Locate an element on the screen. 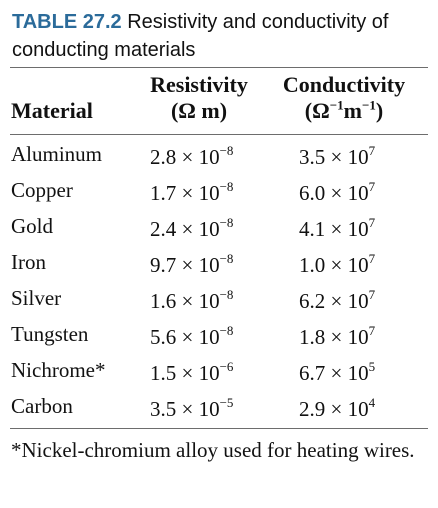 This screenshot has height=508, width=438. conductivity-mantissa: 6.2 × 10 is located at coordinates (334, 301).